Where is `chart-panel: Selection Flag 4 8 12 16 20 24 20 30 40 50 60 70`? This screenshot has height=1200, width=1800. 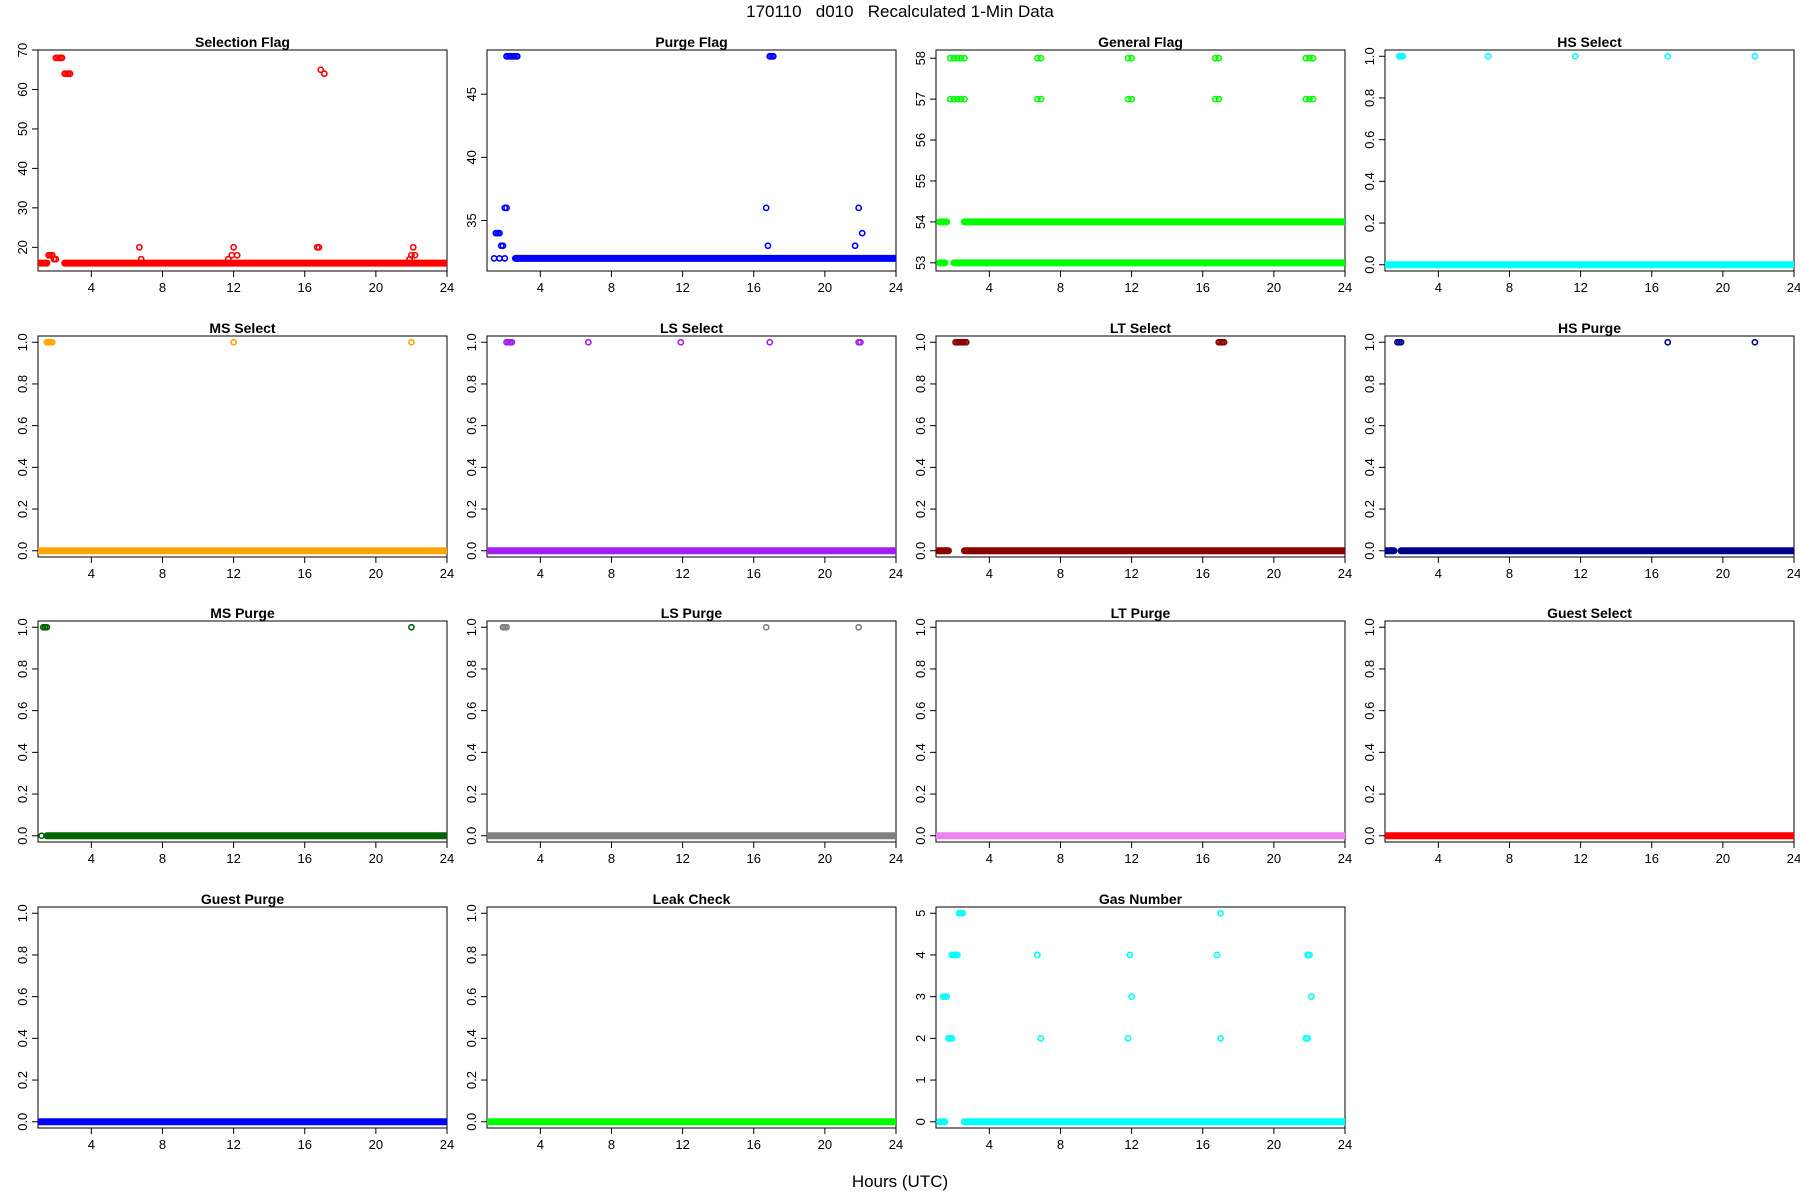
chart-panel: Selection Flag 4 8 12 16 20 24 20 30 40 50 60 70 is located at coordinates (234, 164).